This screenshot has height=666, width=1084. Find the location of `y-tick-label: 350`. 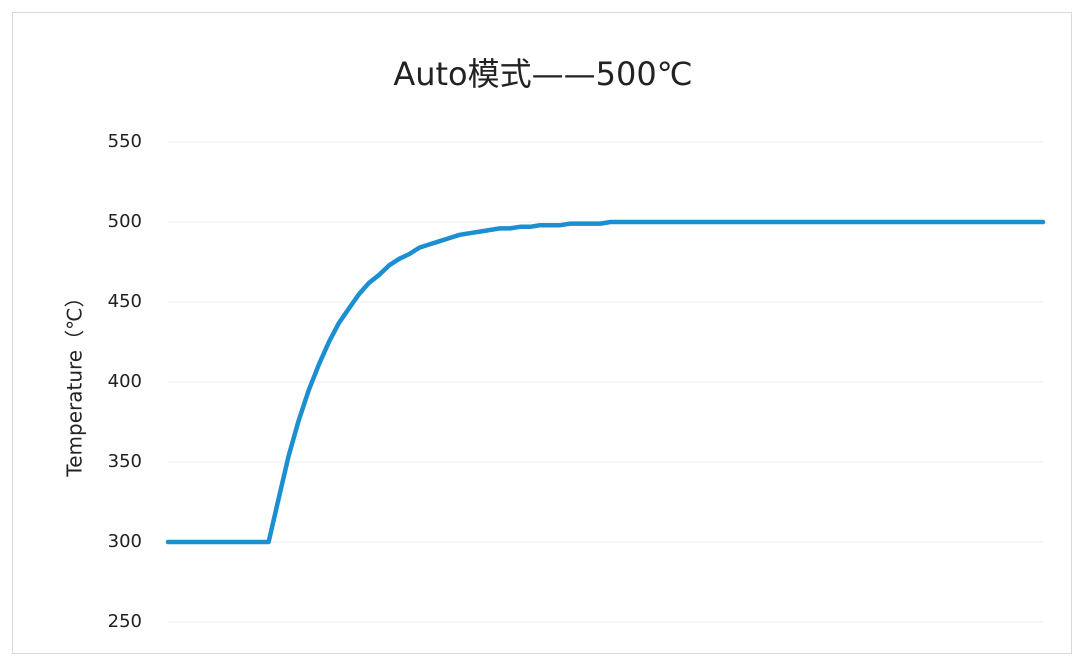

y-tick-label: 350 is located at coordinates (125, 461).